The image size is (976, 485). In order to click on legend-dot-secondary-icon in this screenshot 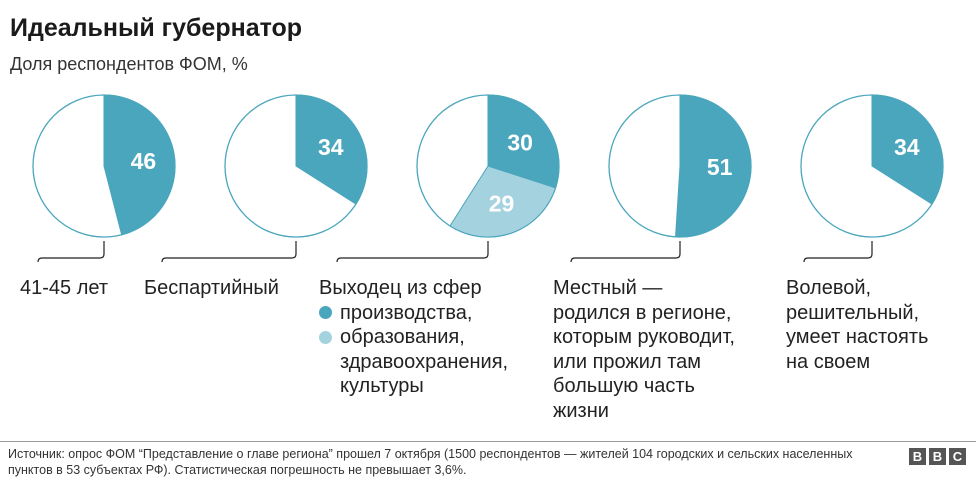, I will do `click(325, 337)`.